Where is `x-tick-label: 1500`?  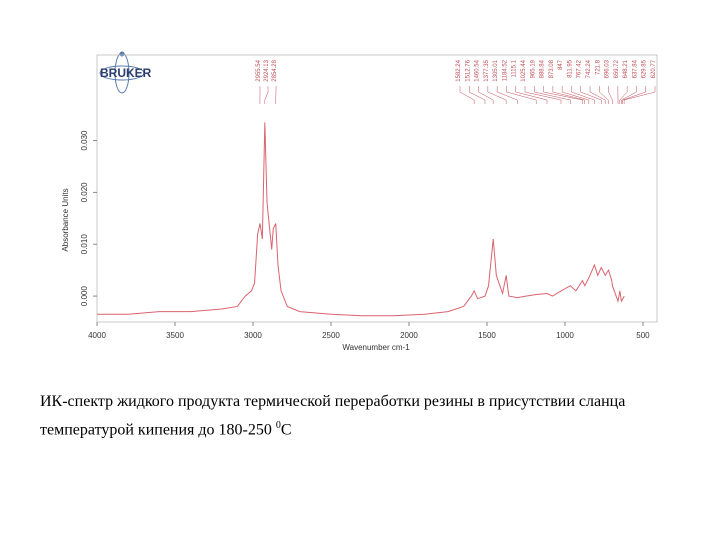
x-tick-label: 1500 is located at coordinates (487, 335).